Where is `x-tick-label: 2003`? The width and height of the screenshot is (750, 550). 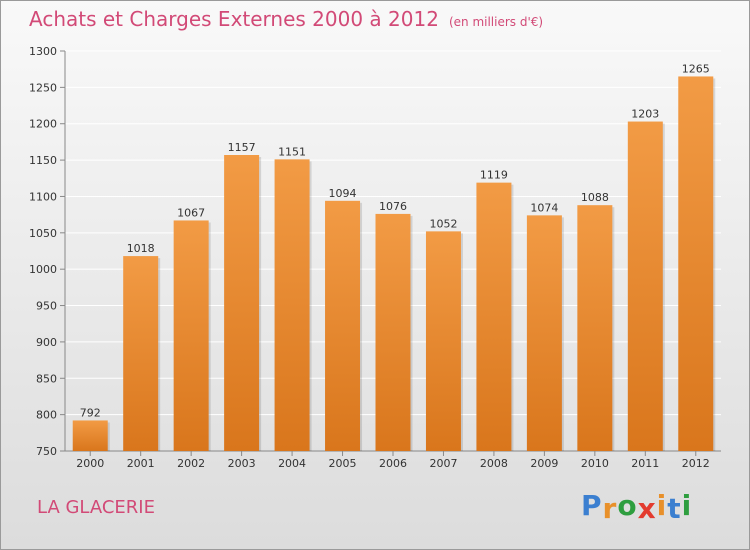
x-tick-label: 2003 is located at coordinates (242, 463).